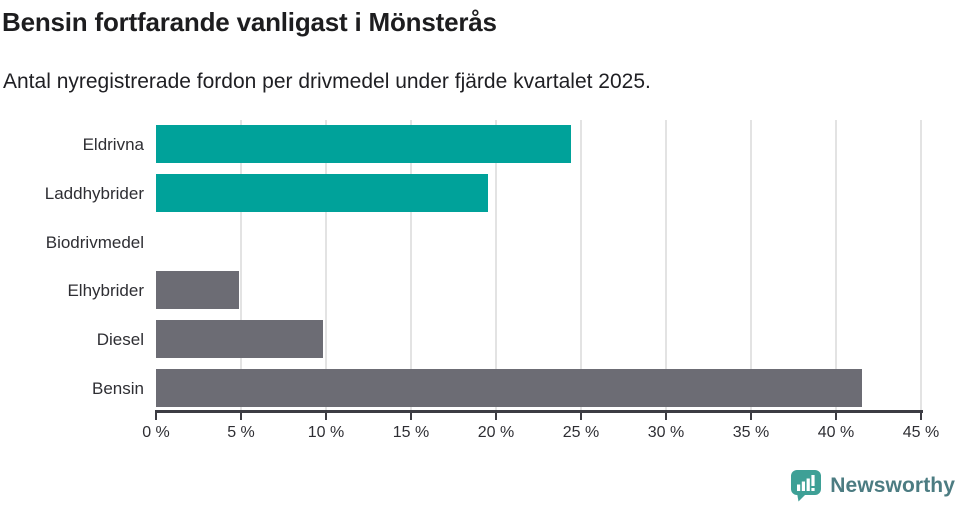  What do you see at coordinates (892, 485) in the screenshot?
I see `newsworthy-logo-text: Newsworthy` at bounding box center [892, 485].